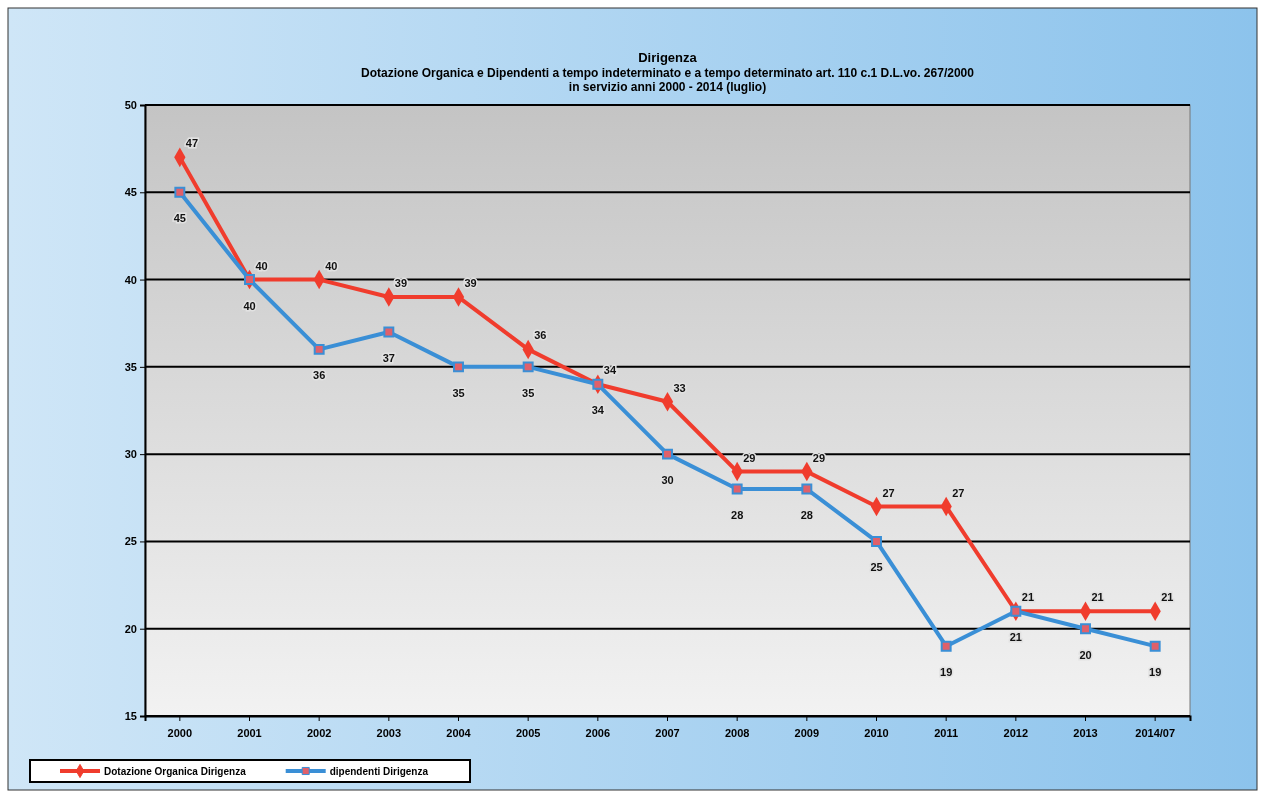 The height and width of the screenshot is (798, 1265). I want to click on x-tick-label: 2006, so click(598, 733).